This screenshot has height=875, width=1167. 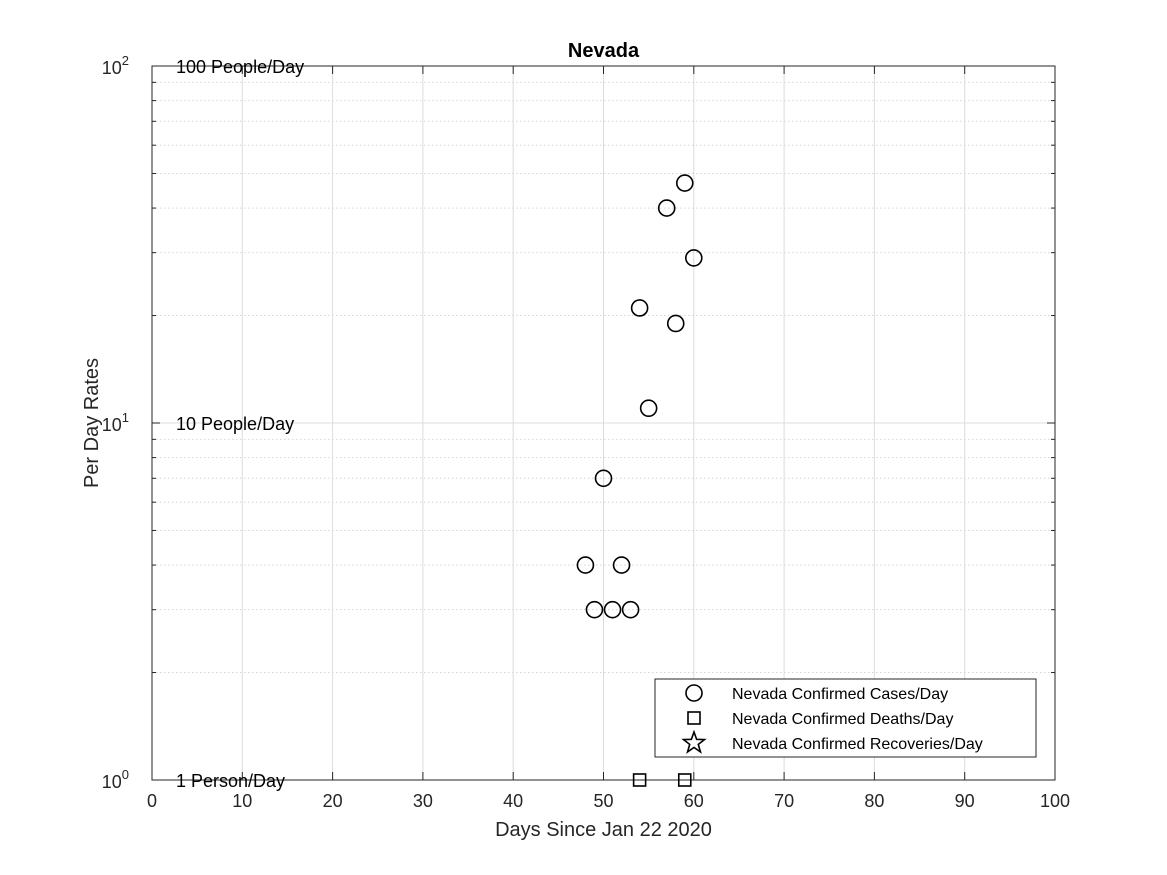 What do you see at coordinates (694, 741) in the screenshot?
I see `legend-star-icon` at bounding box center [694, 741].